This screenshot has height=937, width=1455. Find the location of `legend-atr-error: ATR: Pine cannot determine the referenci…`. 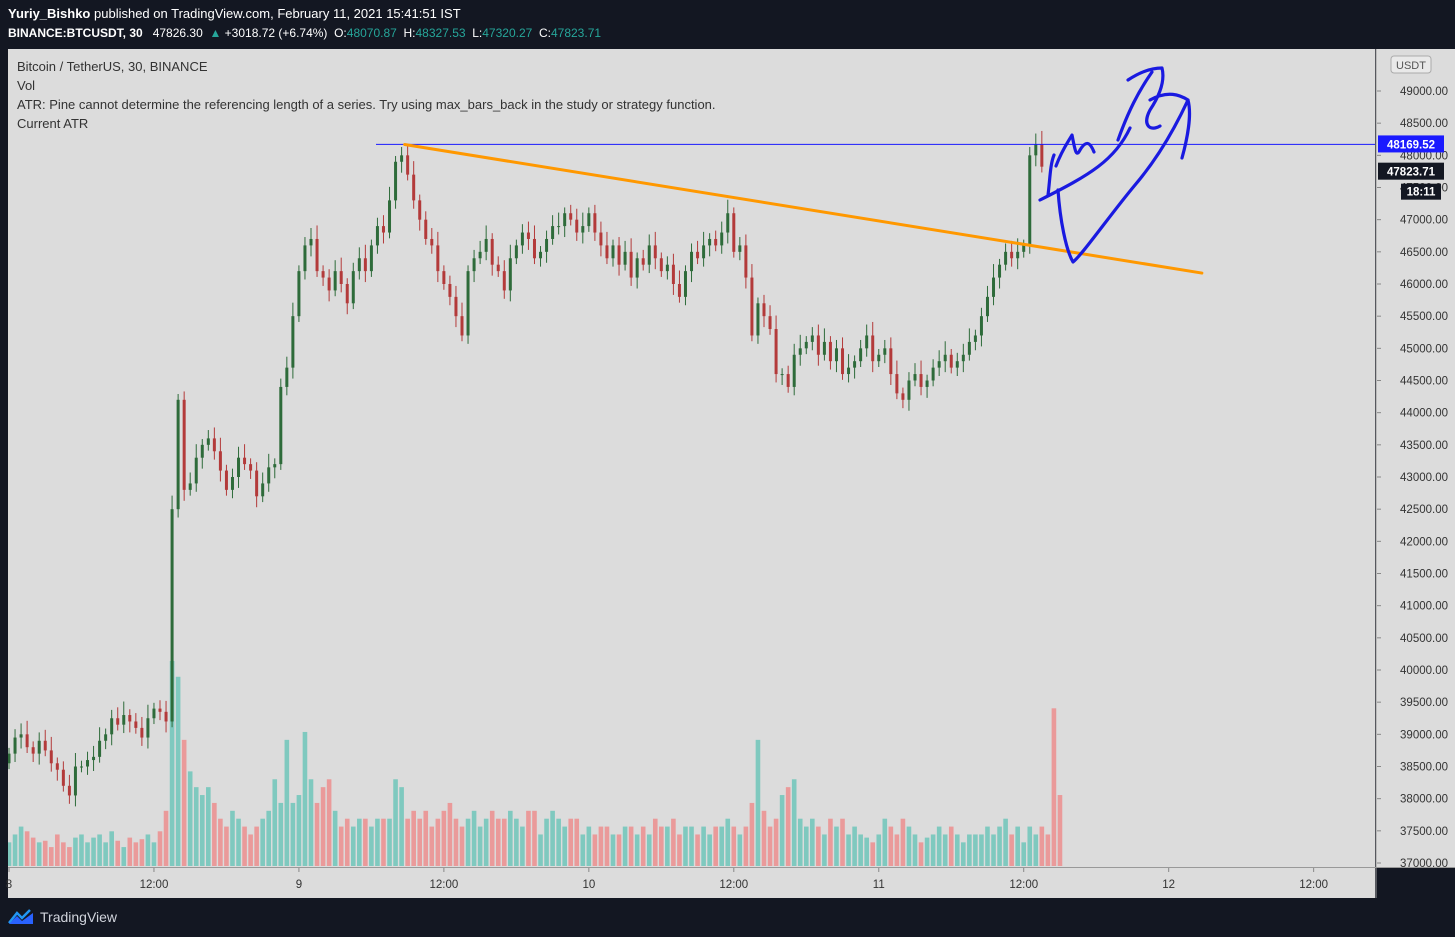

legend-atr-error: ATR: Pine cannot determine the referenci… is located at coordinates (366, 104).